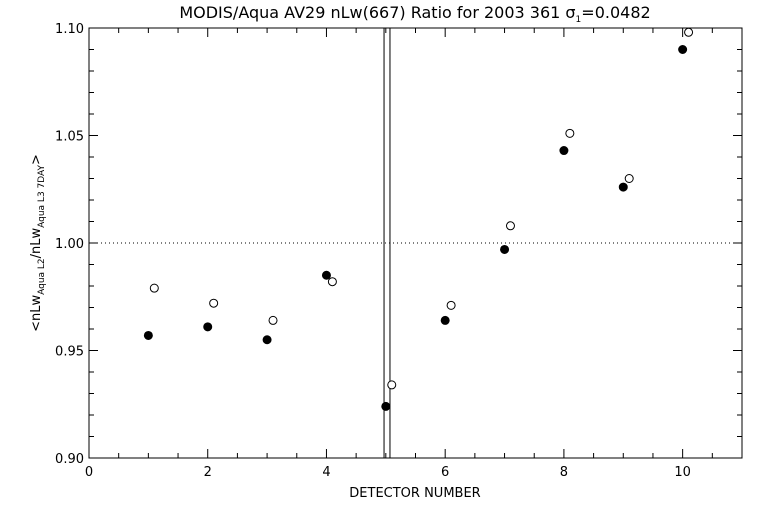 The height and width of the screenshot is (512, 768). Describe the element at coordinates (89, 472) in the screenshot. I see `x-tick-label: 0` at that location.